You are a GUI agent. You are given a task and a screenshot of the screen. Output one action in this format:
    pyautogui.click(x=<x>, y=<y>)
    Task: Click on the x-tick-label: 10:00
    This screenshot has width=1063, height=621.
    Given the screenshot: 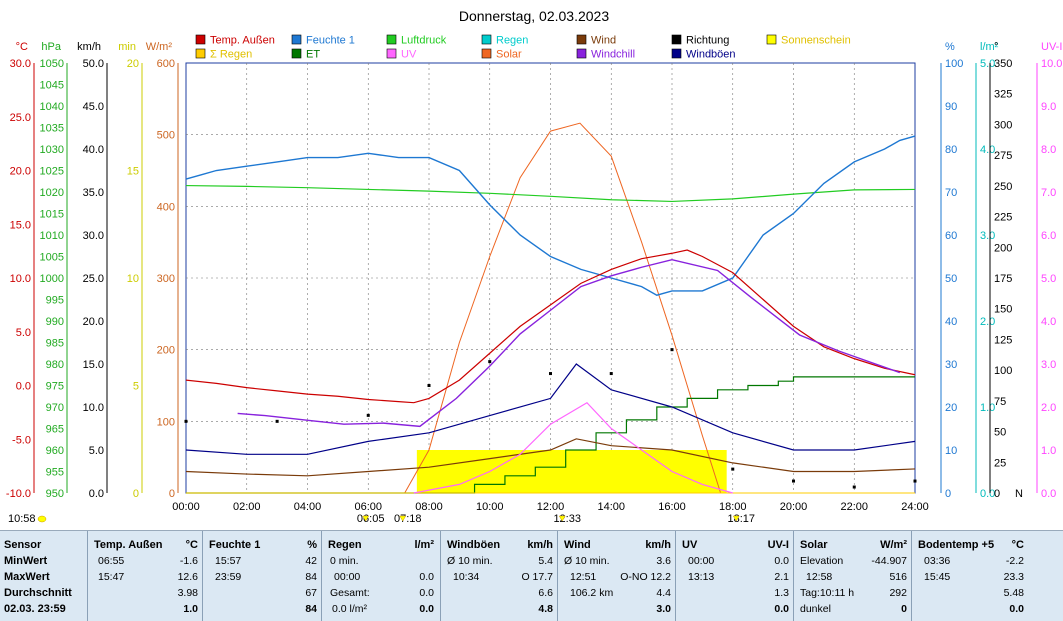 What is the action you would take?
    pyautogui.click(x=490, y=507)
    